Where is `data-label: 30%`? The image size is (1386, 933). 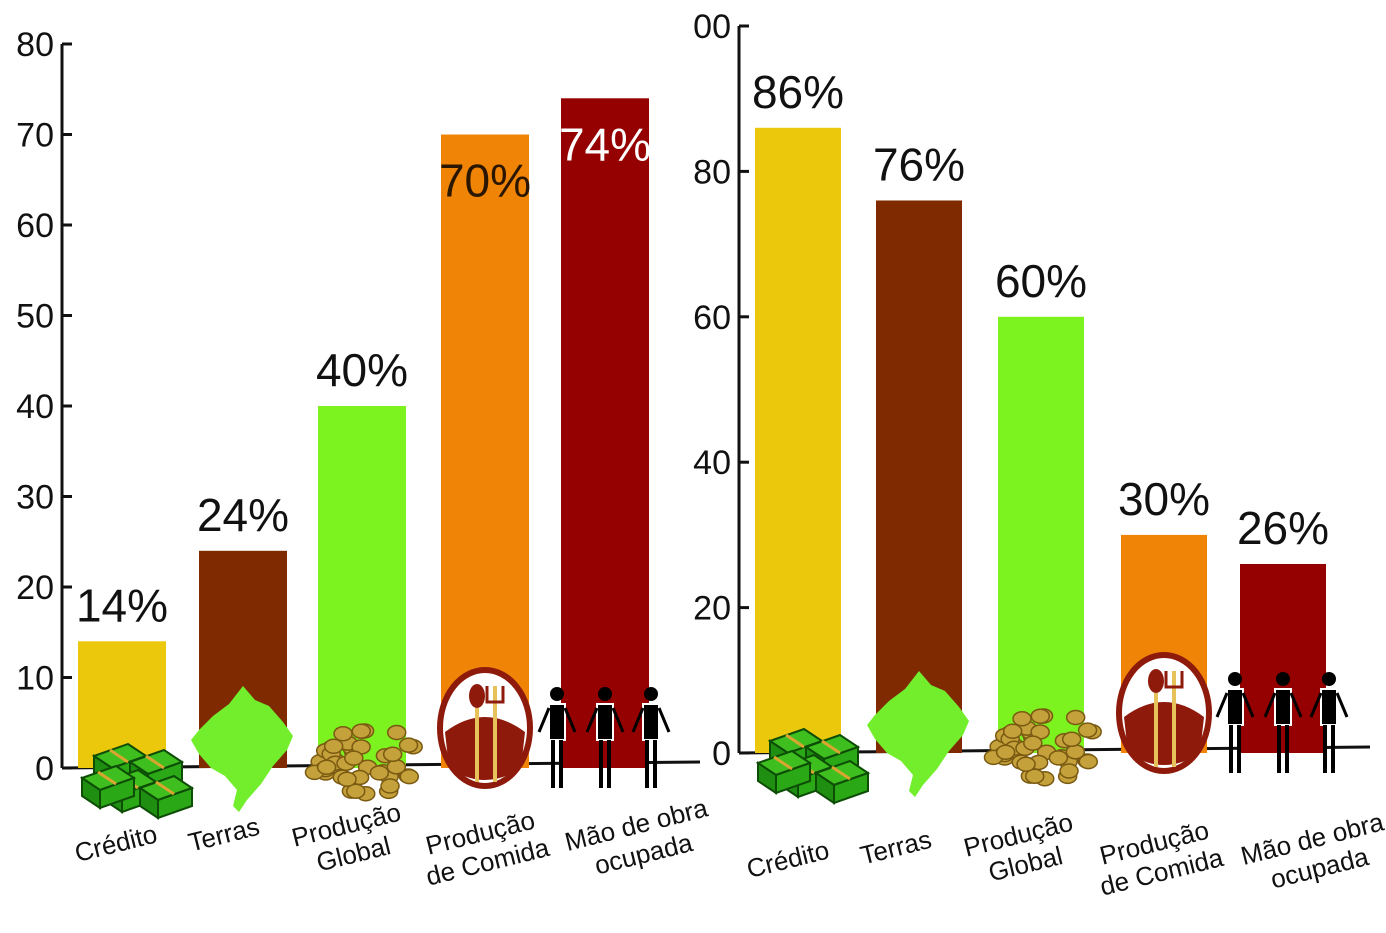 data-label: 30% is located at coordinates (1164, 499).